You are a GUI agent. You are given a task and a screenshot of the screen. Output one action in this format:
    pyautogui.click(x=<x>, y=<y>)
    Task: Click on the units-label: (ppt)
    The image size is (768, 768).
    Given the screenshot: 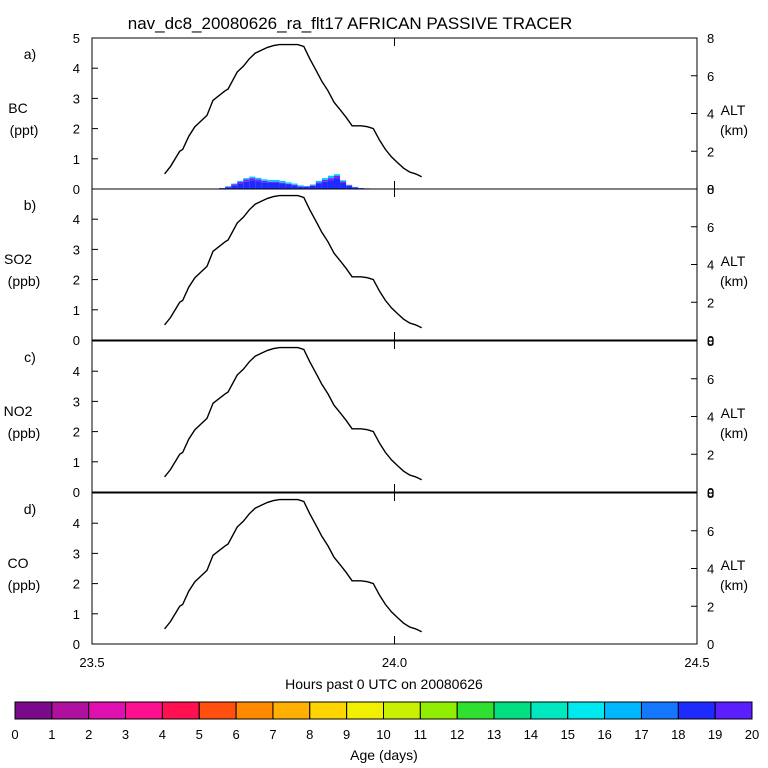 What is the action you would take?
    pyautogui.click(x=24, y=130)
    